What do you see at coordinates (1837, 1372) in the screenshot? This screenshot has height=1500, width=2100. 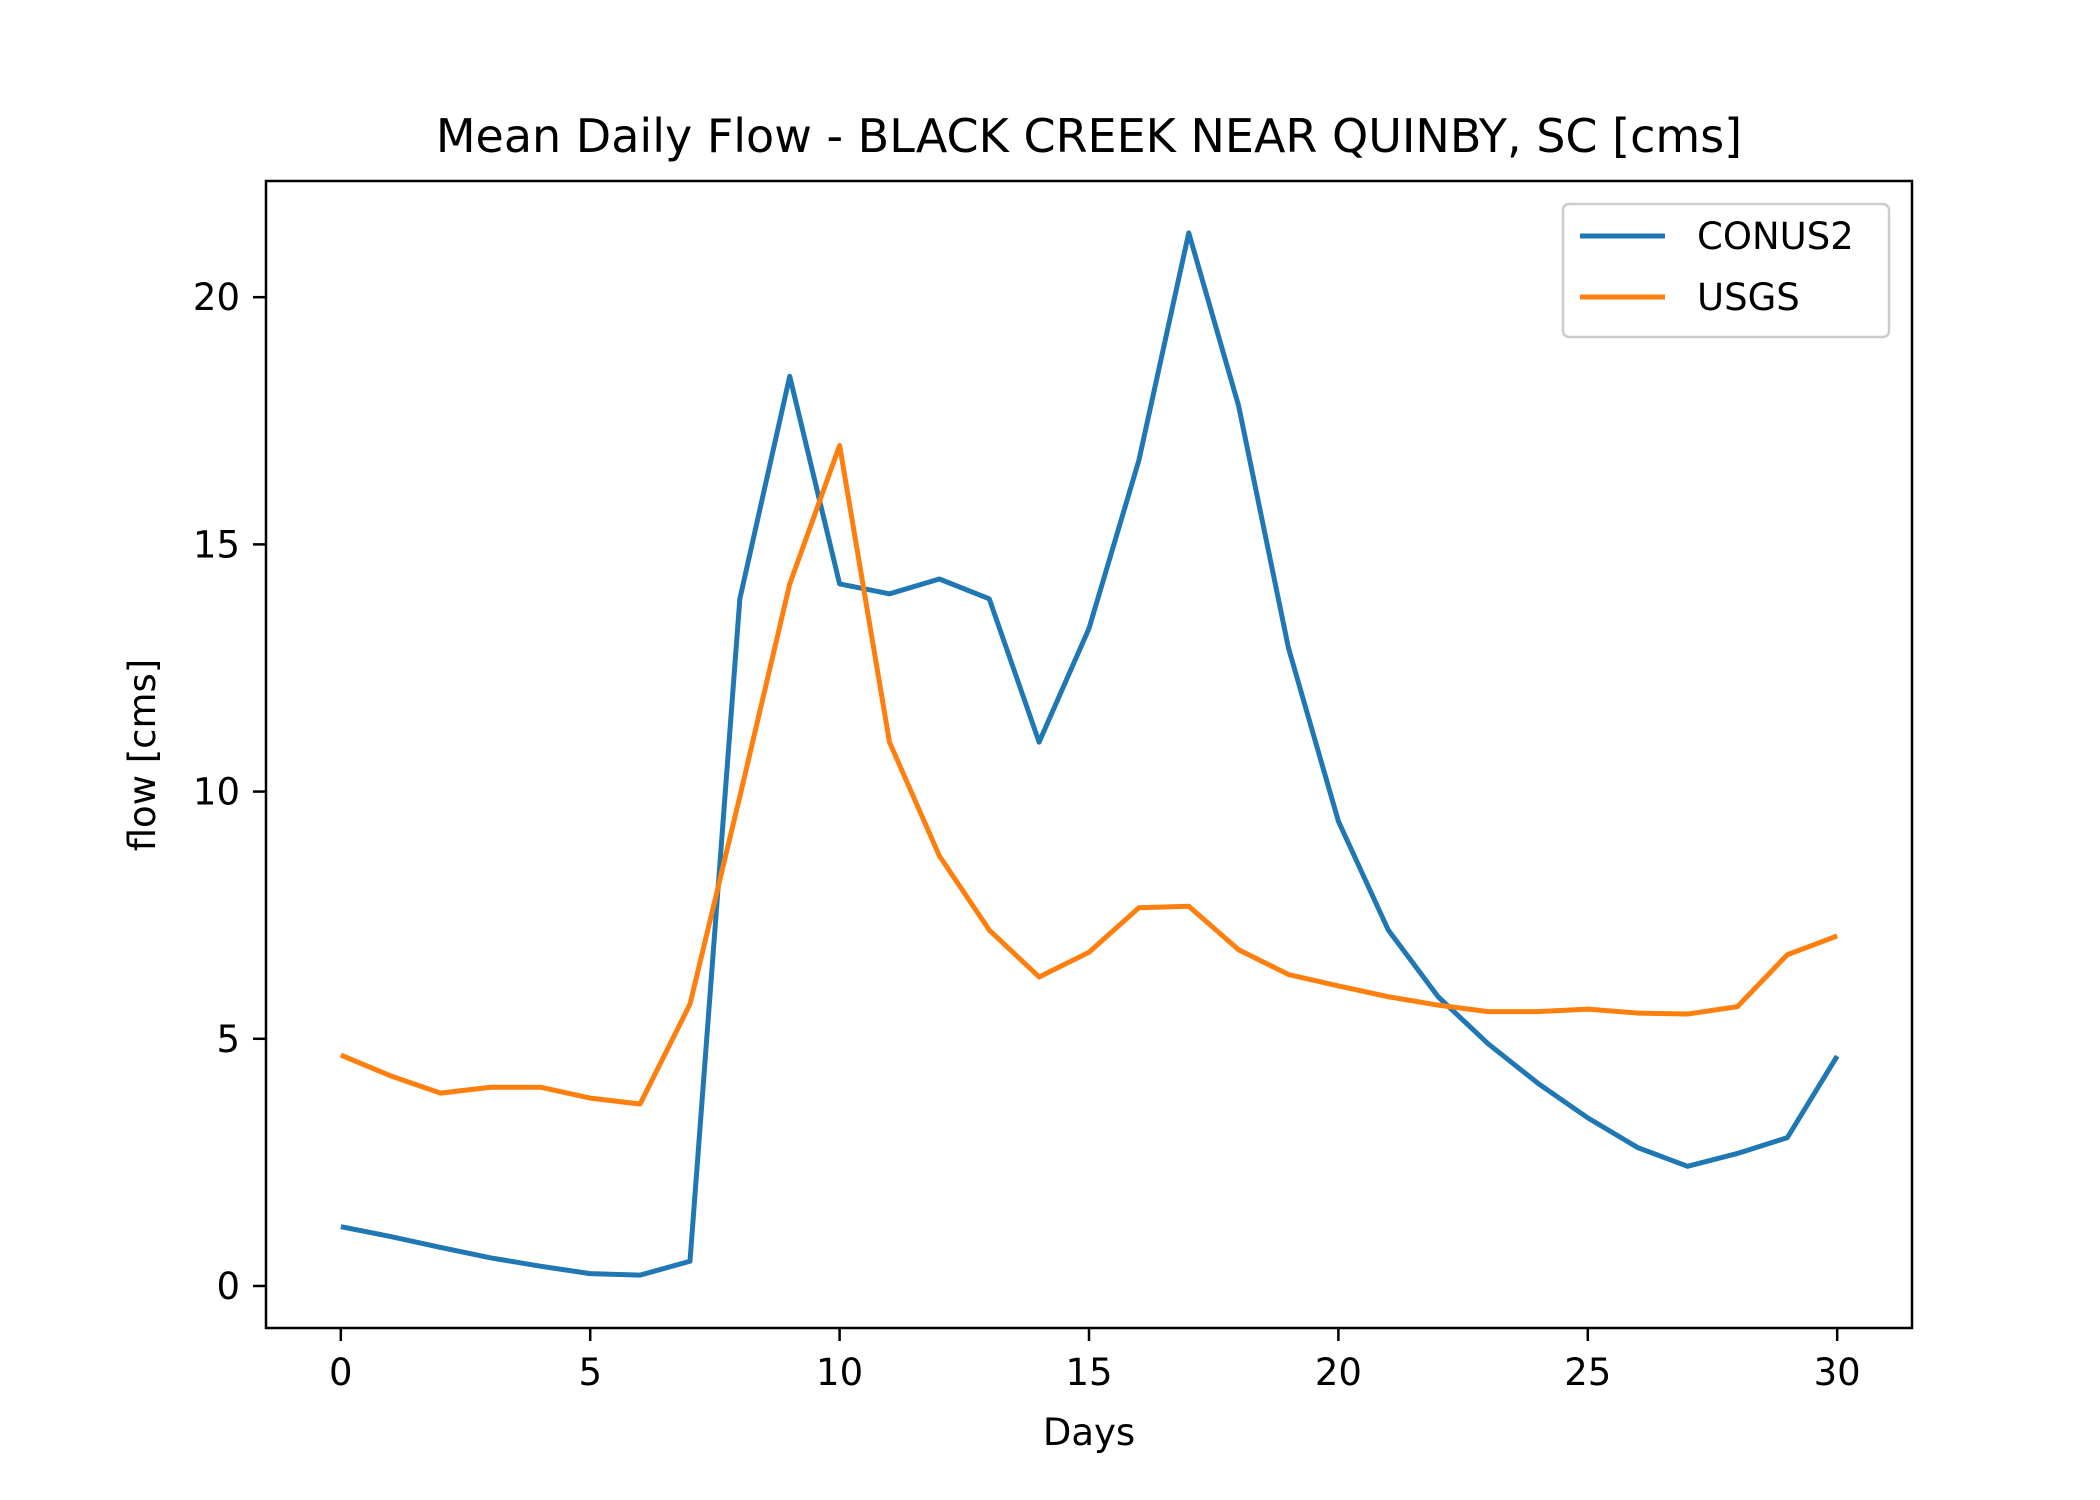 I see `x-tick-label: 30` at bounding box center [1837, 1372].